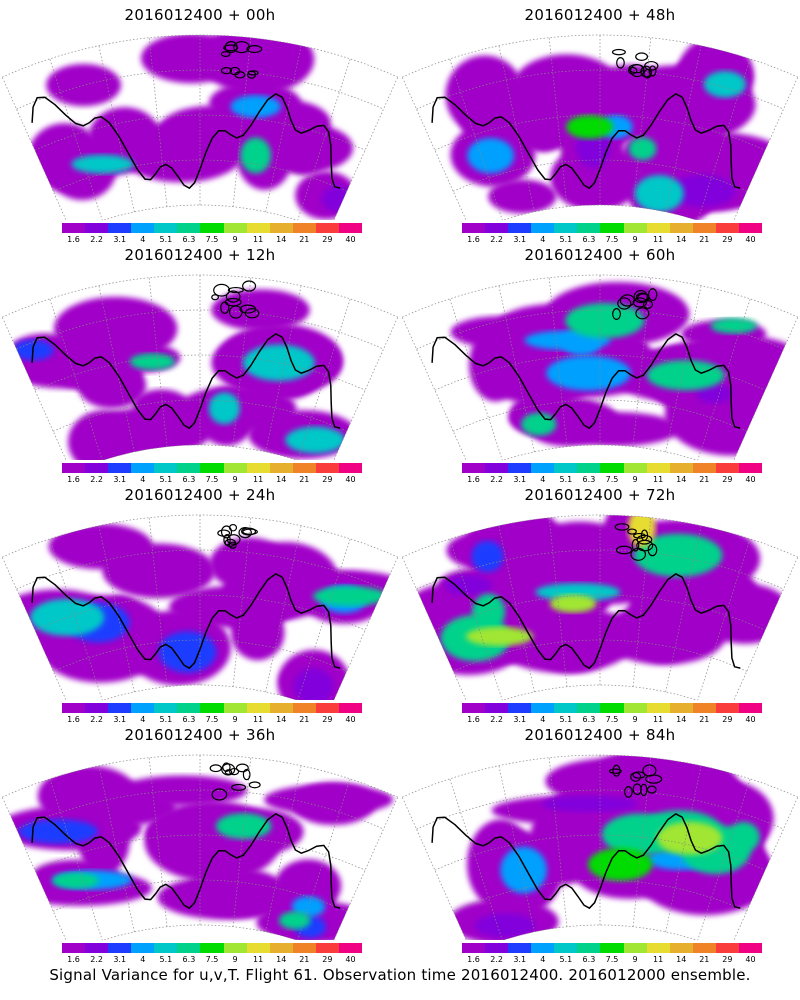 Image resolution: width=800 pixels, height=1000 pixels. Describe the element at coordinates (200, 15) in the screenshot. I see `panel-title: 2016012400 + 00h` at that location.